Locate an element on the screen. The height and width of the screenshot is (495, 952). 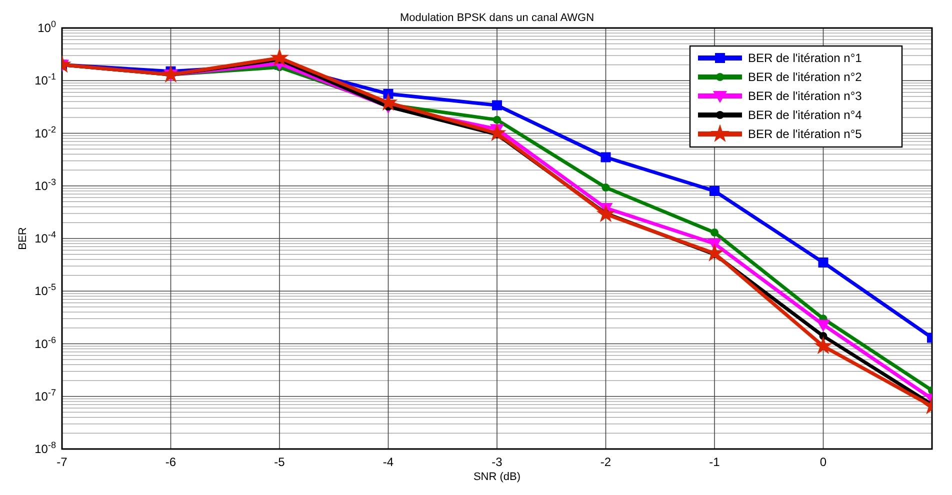
y-tick-label: 10$^{-2}$ is located at coordinates (45, 132).